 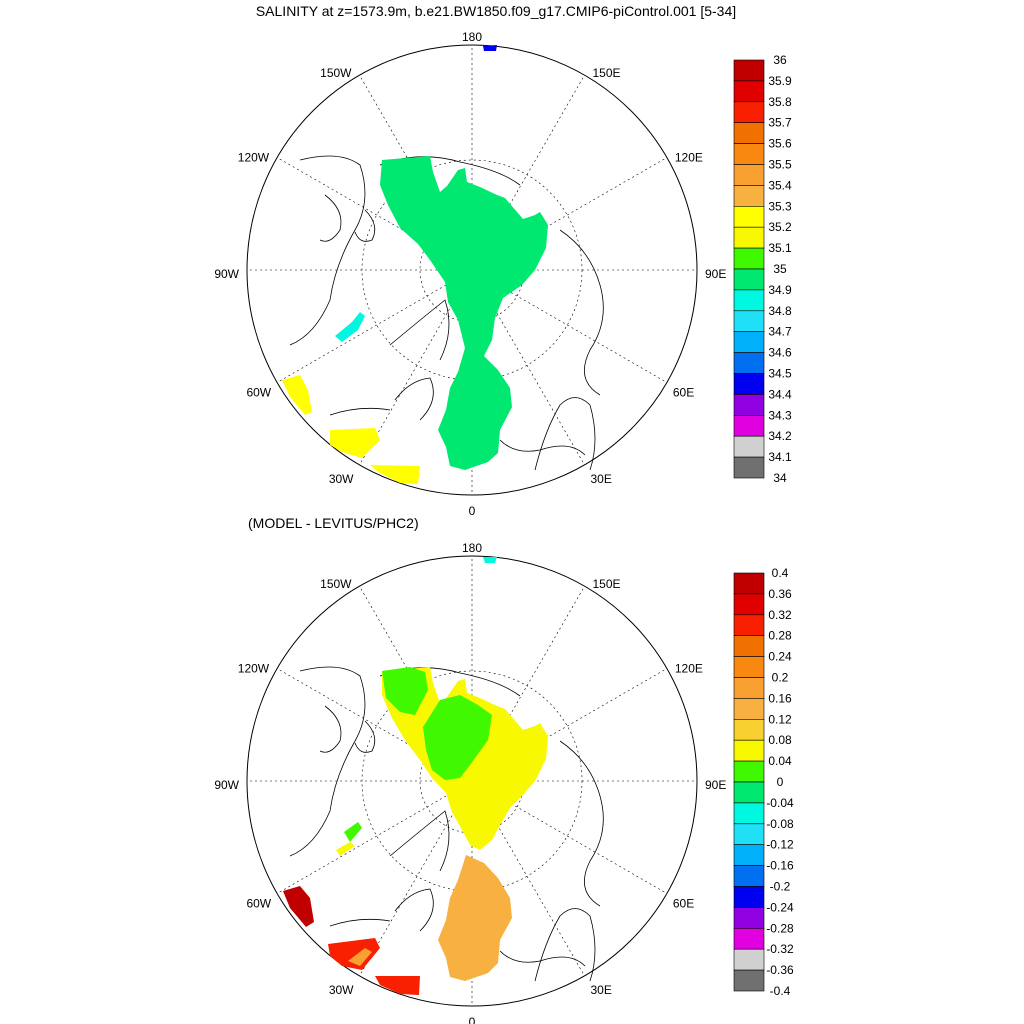 What do you see at coordinates (780, 970) in the screenshot?
I see `colorbar-tick-label: -0.36` at bounding box center [780, 970].